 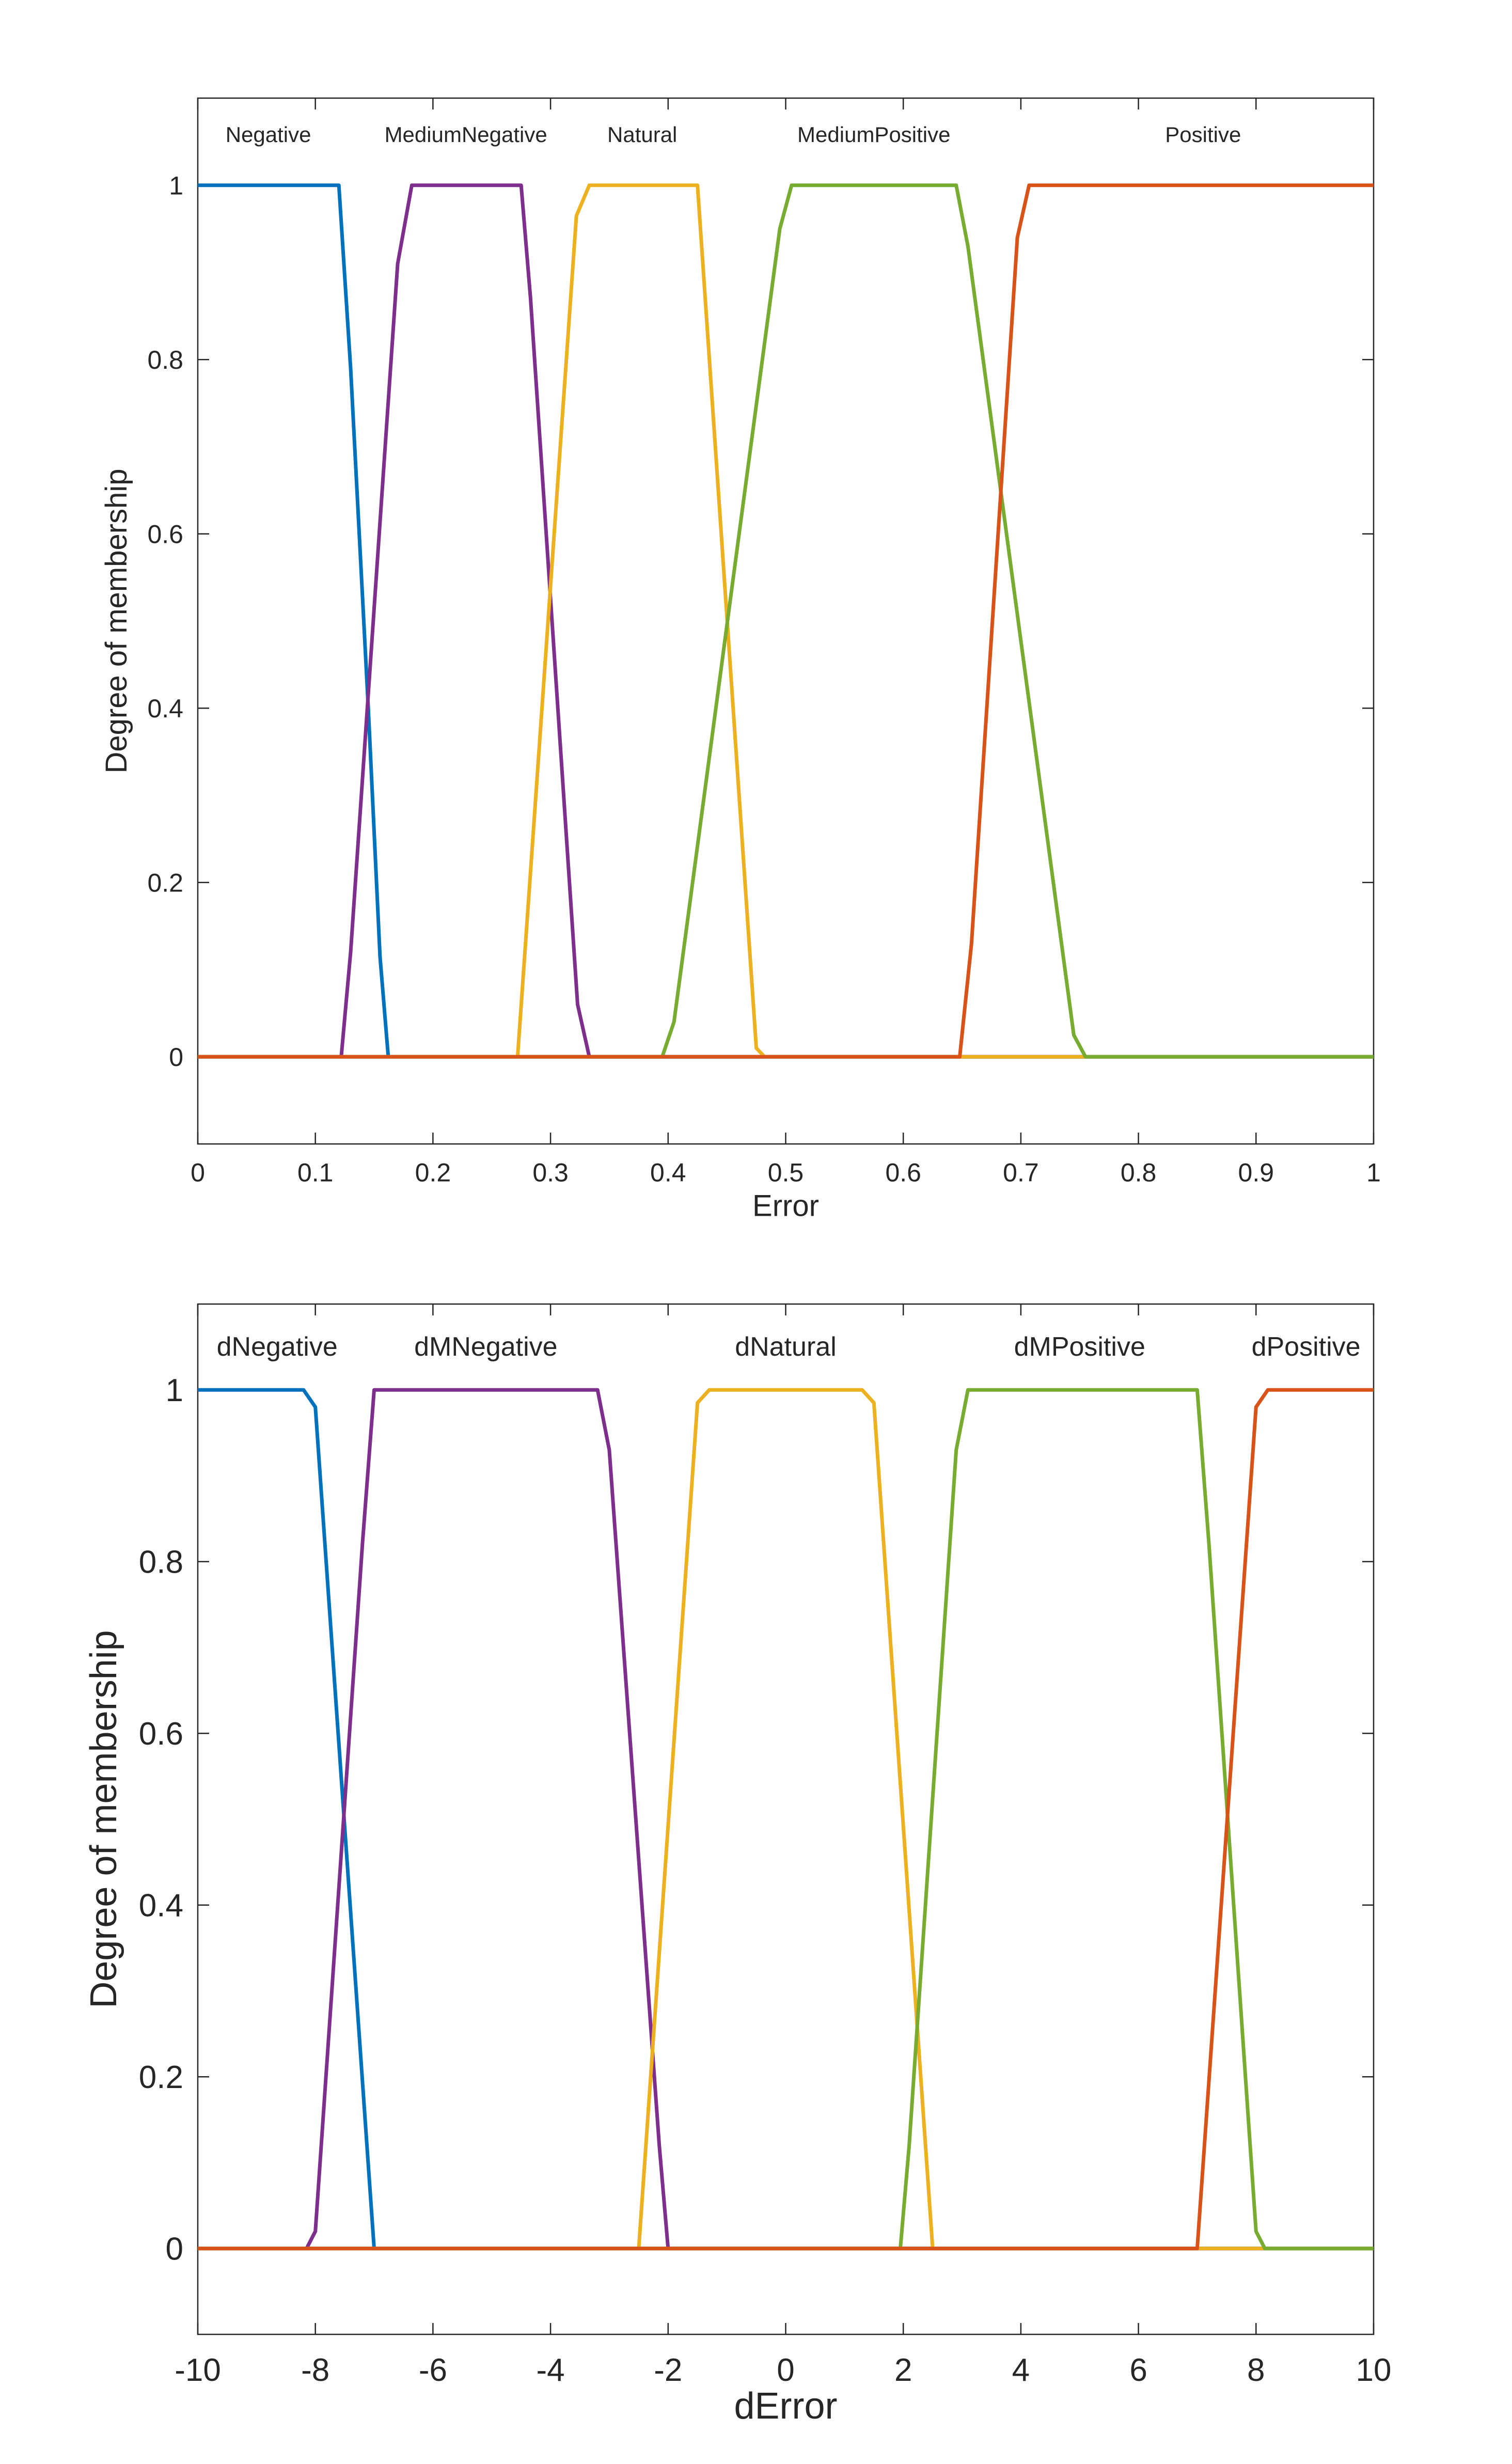 What do you see at coordinates (642, 134) in the screenshot?
I see `series-label: Natural` at bounding box center [642, 134].